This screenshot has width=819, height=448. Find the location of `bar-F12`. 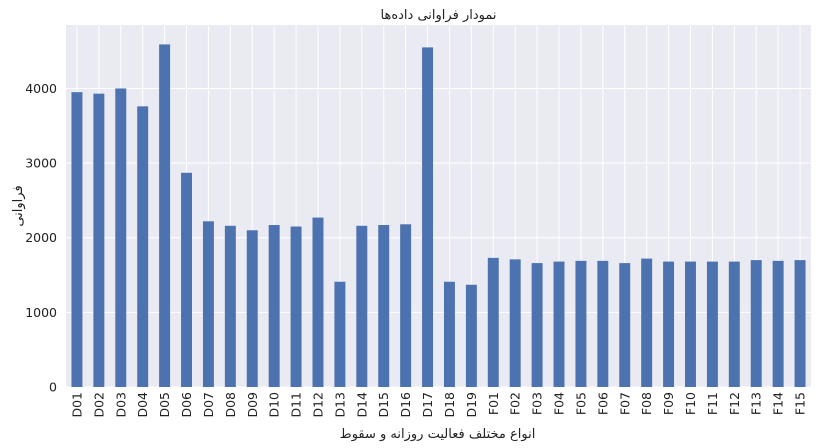

bar-F12 is located at coordinates (734, 324).